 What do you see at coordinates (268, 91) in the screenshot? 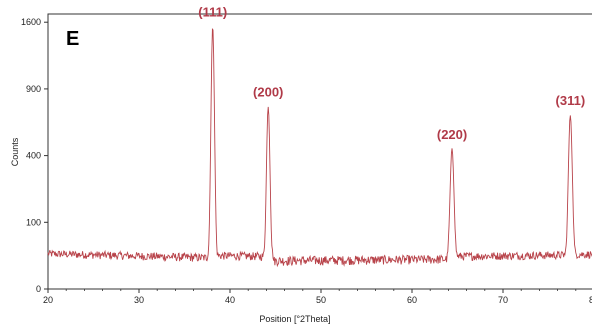
I see `peak-label: (200)` at bounding box center [268, 91].